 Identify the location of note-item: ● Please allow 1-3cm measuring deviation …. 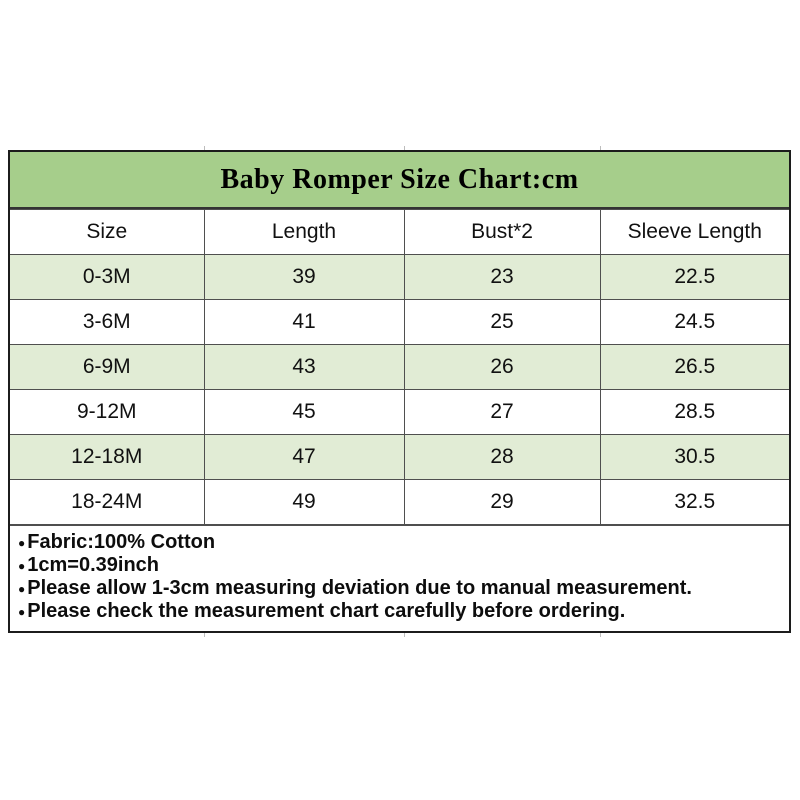
(399, 588).